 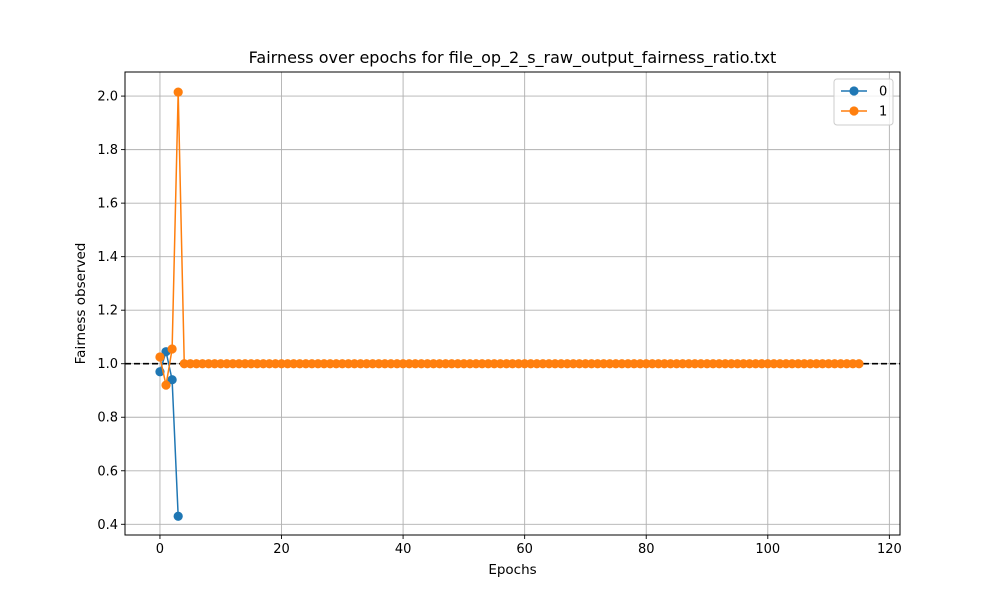 What do you see at coordinates (767, 549) in the screenshot?
I see `x-tick-label: 100` at bounding box center [767, 549].